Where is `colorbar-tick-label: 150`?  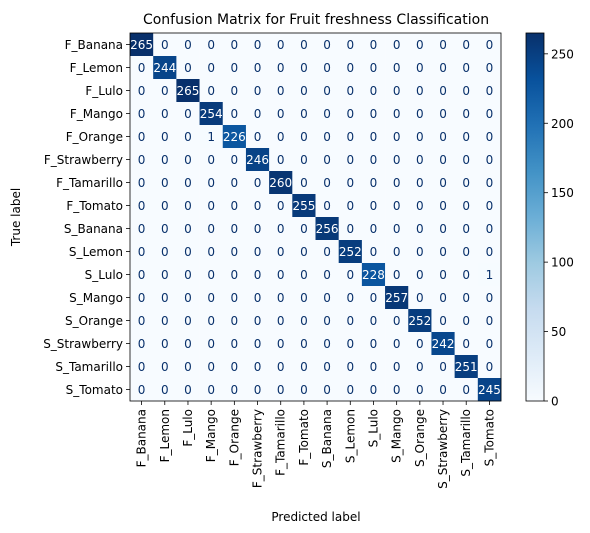 colorbar-tick-label: 150 is located at coordinates (562, 193).